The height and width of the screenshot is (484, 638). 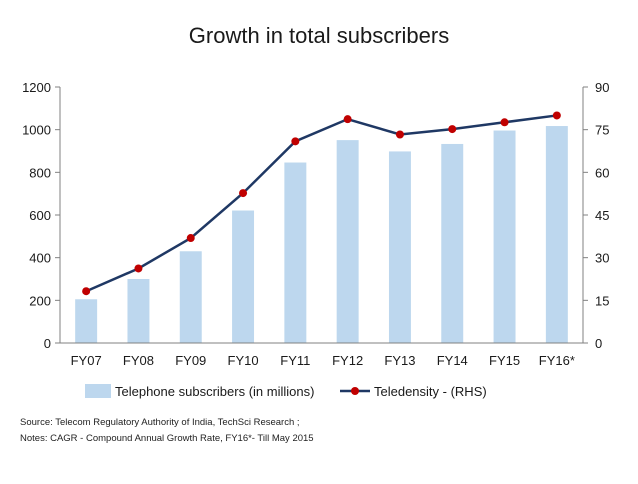 I want to click on y-tick-label: 400, so click(x=40, y=258).